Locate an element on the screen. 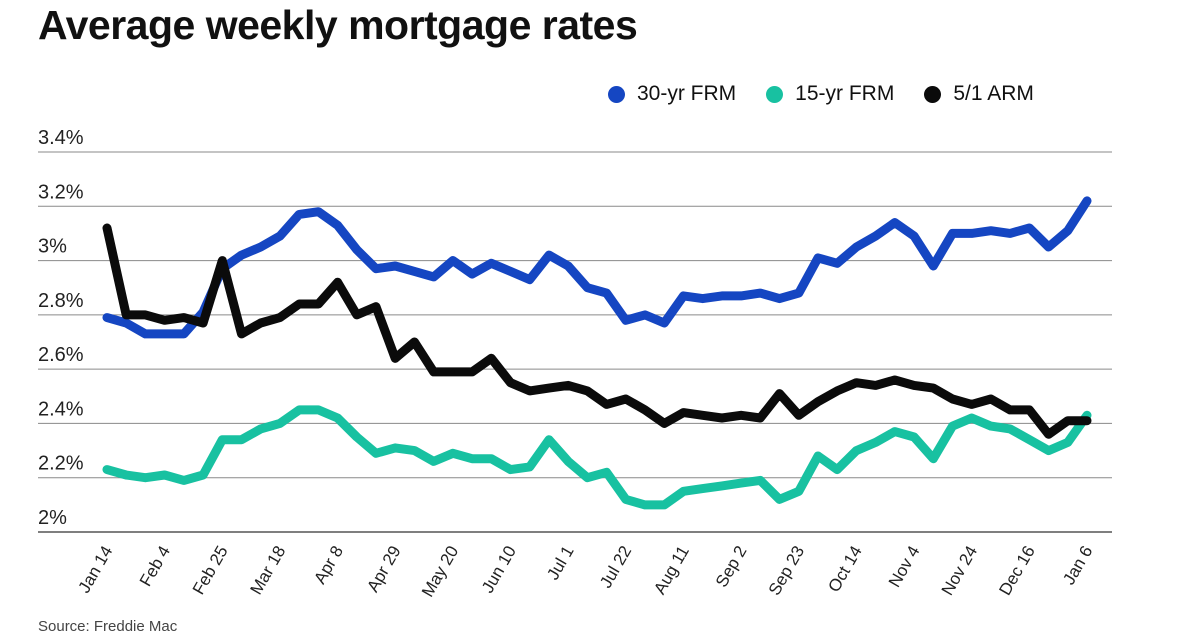 This screenshot has width=1200, height=635. x-tick-label: Sep 2 is located at coordinates (731, 567).